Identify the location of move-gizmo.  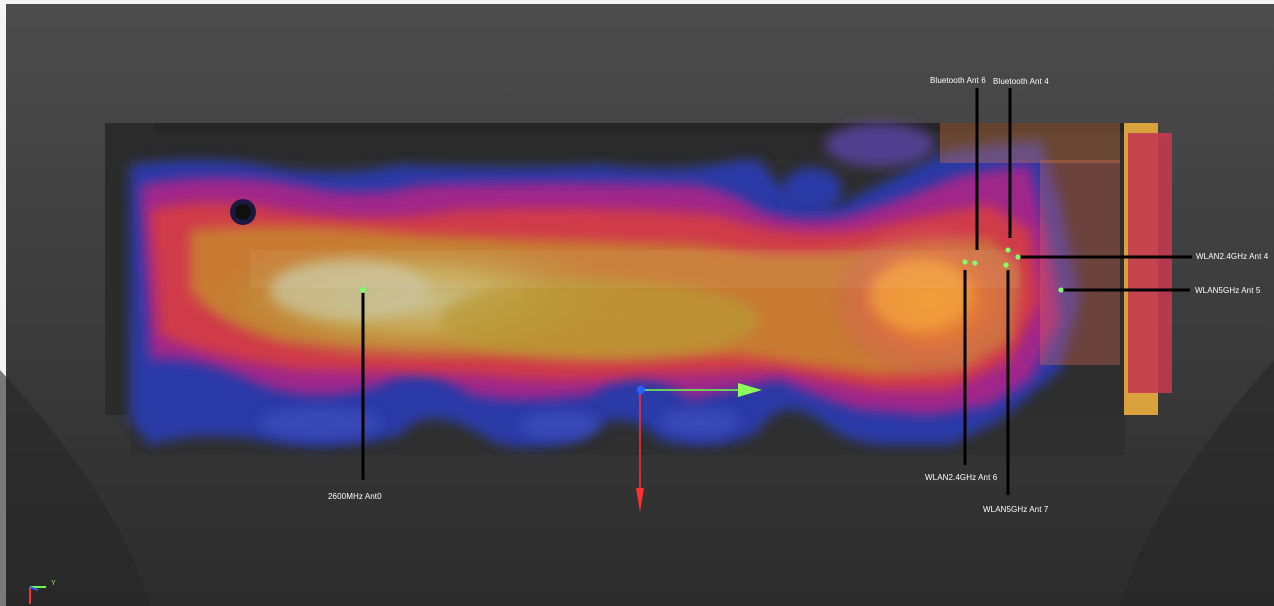
(699, 447).